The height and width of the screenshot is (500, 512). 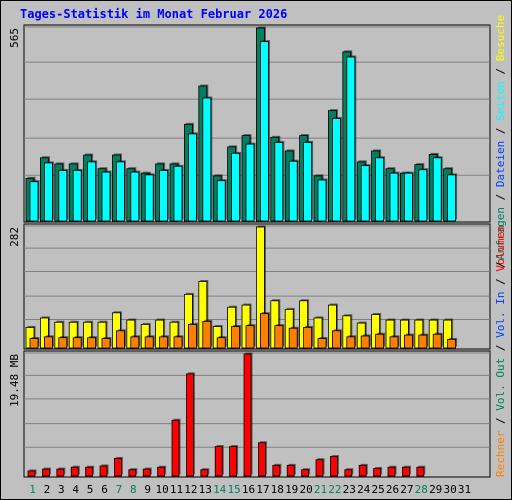 What do you see at coordinates (377, 472) in the screenshot?
I see `bar-volumen-day-25-face` at bounding box center [377, 472].